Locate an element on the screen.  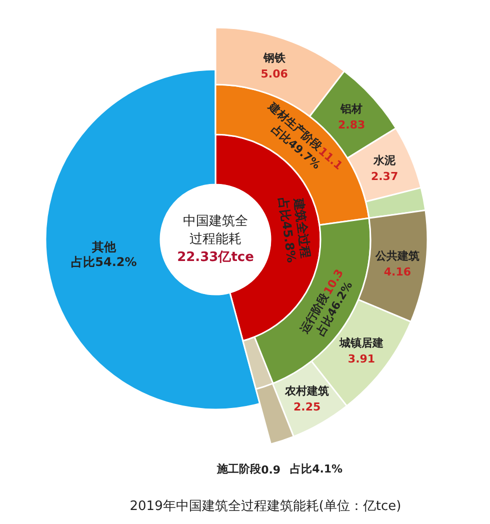
category-label: 铝材 is located at coordinates (351, 109).